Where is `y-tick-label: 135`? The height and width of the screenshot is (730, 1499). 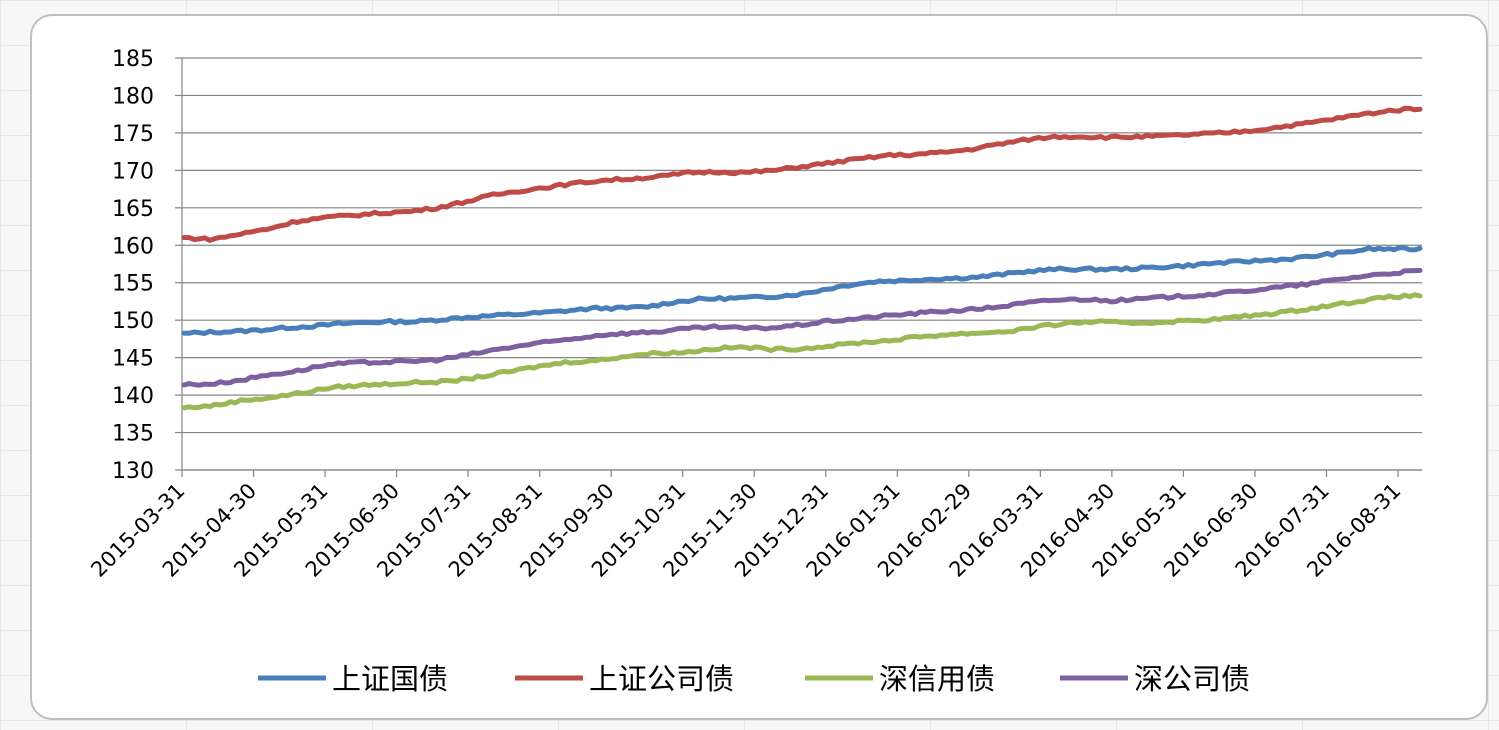 y-tick-label: 135 is located at coordinates (133, 434).